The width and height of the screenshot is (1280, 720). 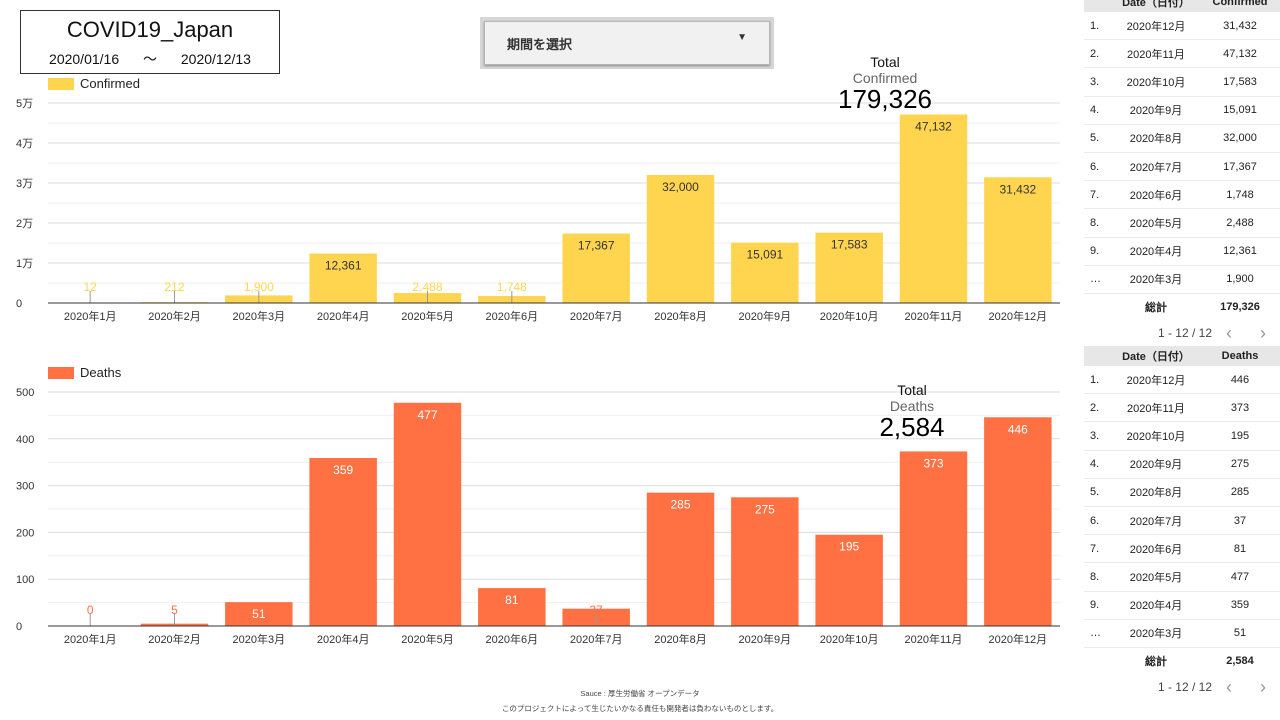 I want to click on row-date: 2020年10月, so click(x=1156, y=82).